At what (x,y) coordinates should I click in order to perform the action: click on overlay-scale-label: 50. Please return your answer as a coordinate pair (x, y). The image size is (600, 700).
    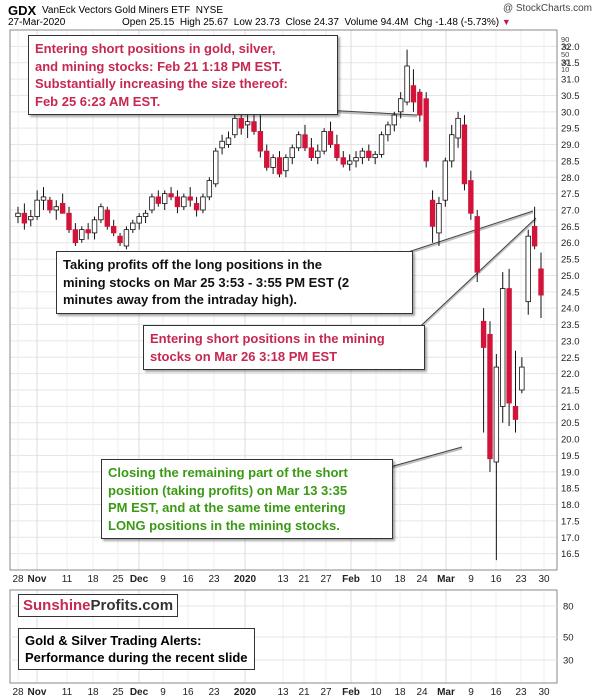
    Looking at the image, I should click on (565, 54).